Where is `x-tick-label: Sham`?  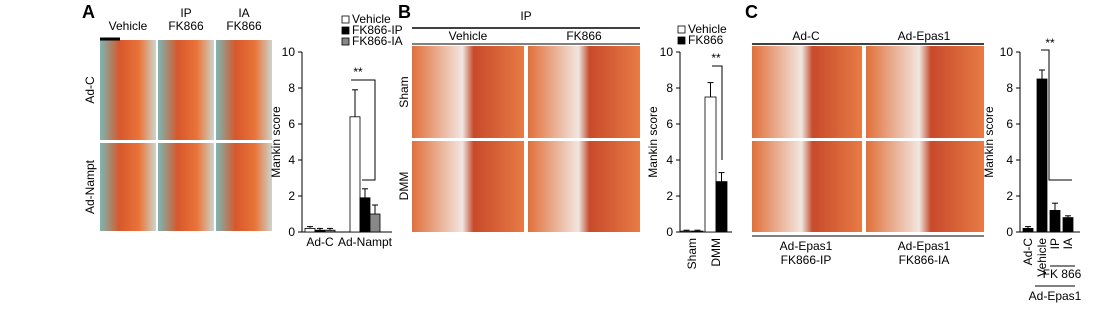 x-tick-label: Sham is located at coordinates (692, 253).